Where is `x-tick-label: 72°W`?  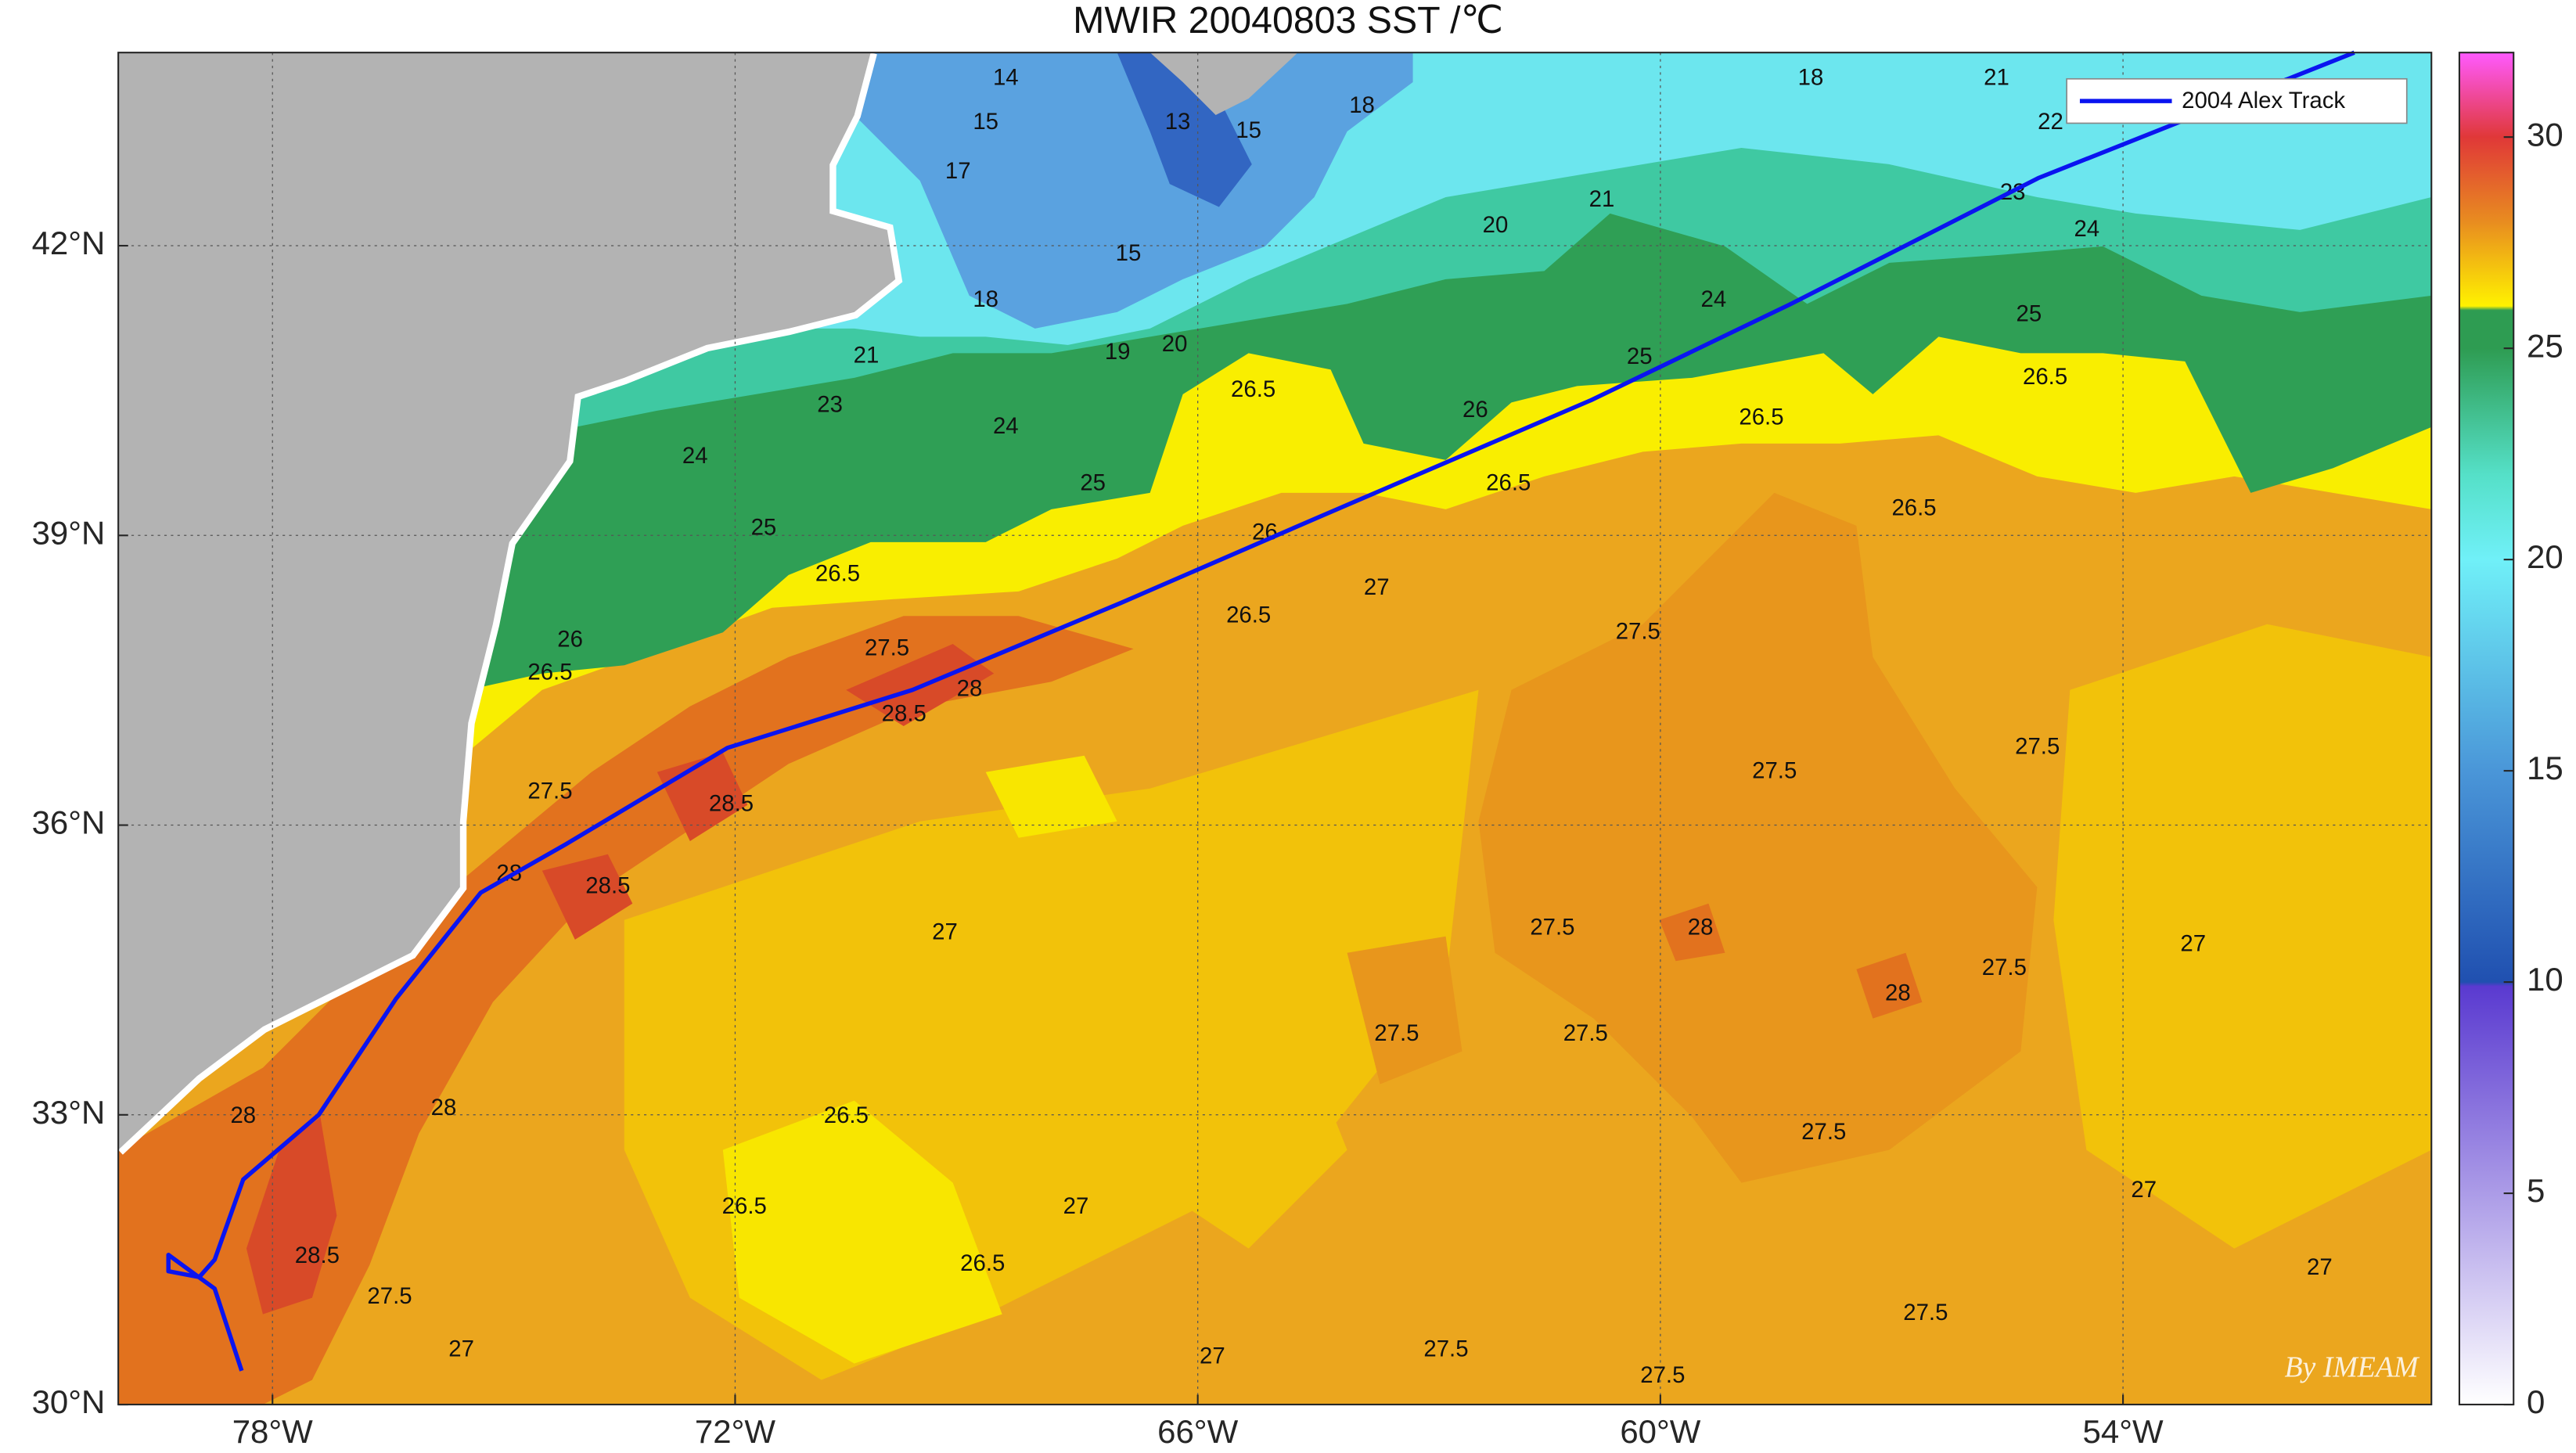
x-tick-label: 72°W is located at coordinates (735, 1431).